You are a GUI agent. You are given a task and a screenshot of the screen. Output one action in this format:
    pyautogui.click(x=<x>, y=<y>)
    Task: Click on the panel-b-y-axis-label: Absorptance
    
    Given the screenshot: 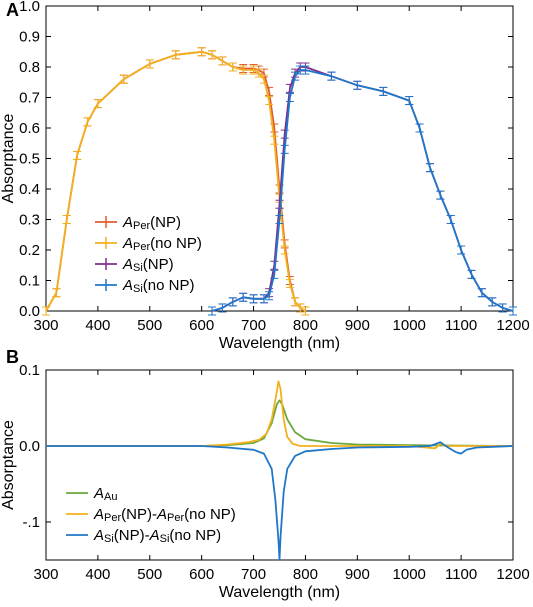 What is the action you would take?
    pyautogui.click(x=8, y=465)
    